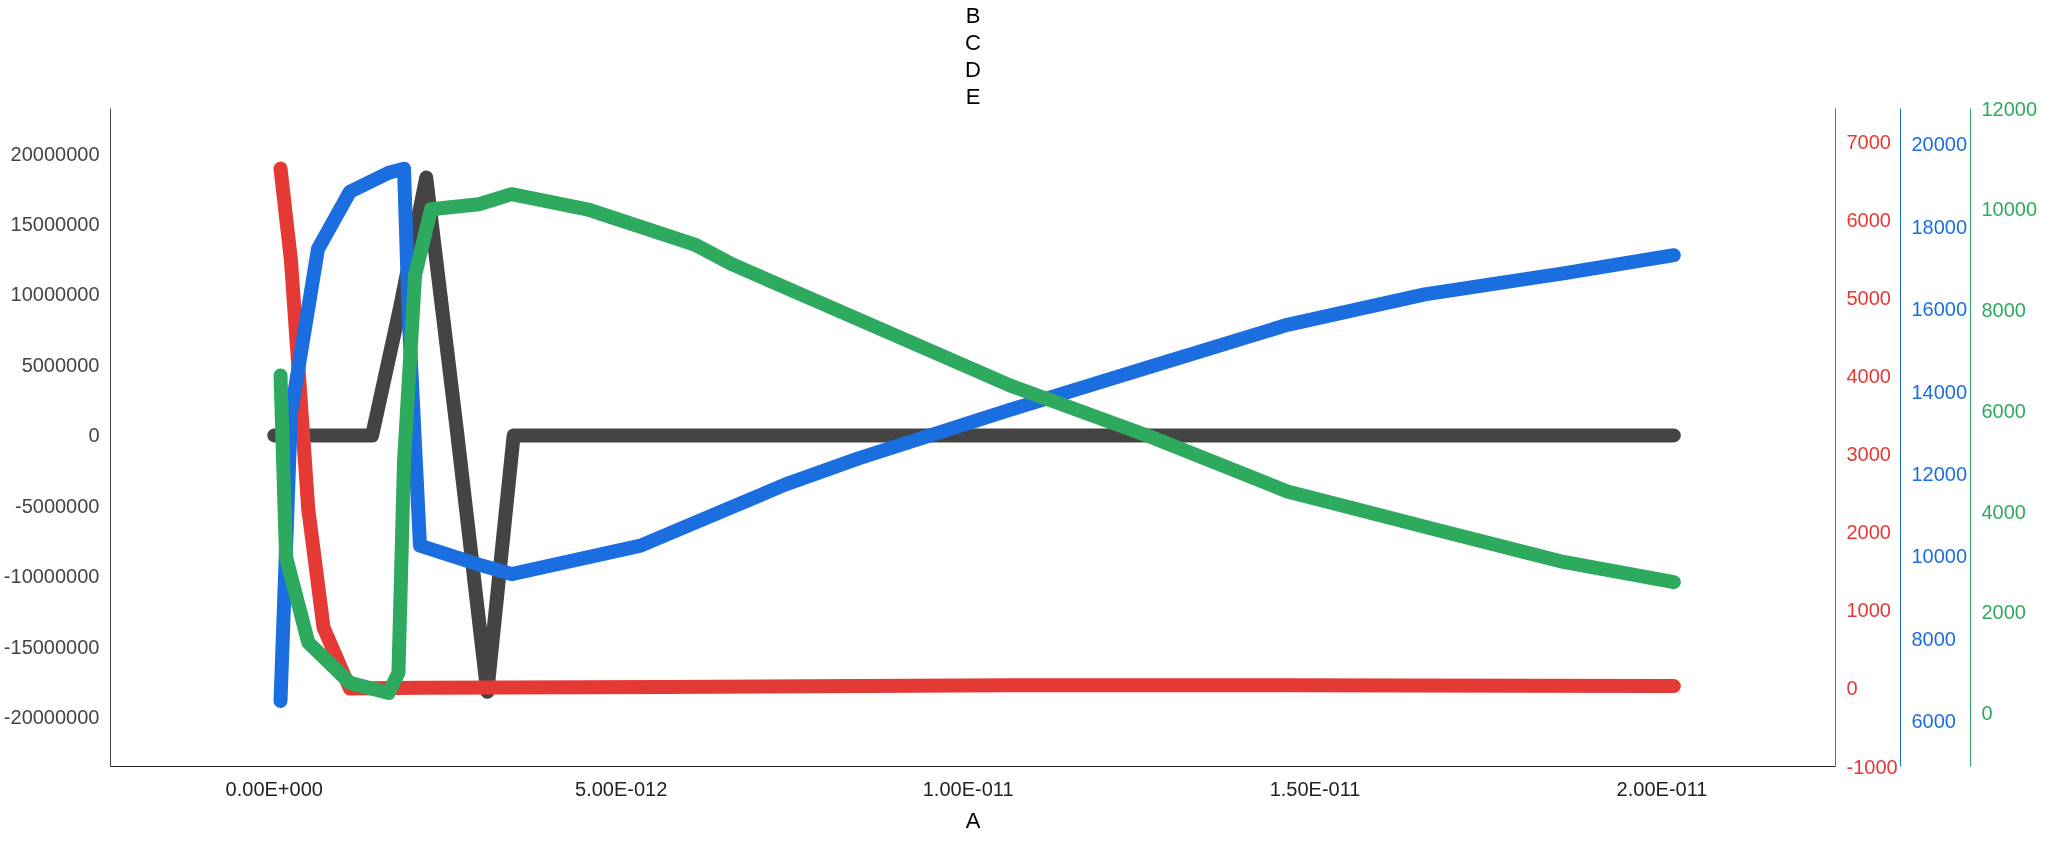 The height and width of the screenshot is (845, 2059). I want to click on y2-tick-label: 2000, so click(1868, 532).